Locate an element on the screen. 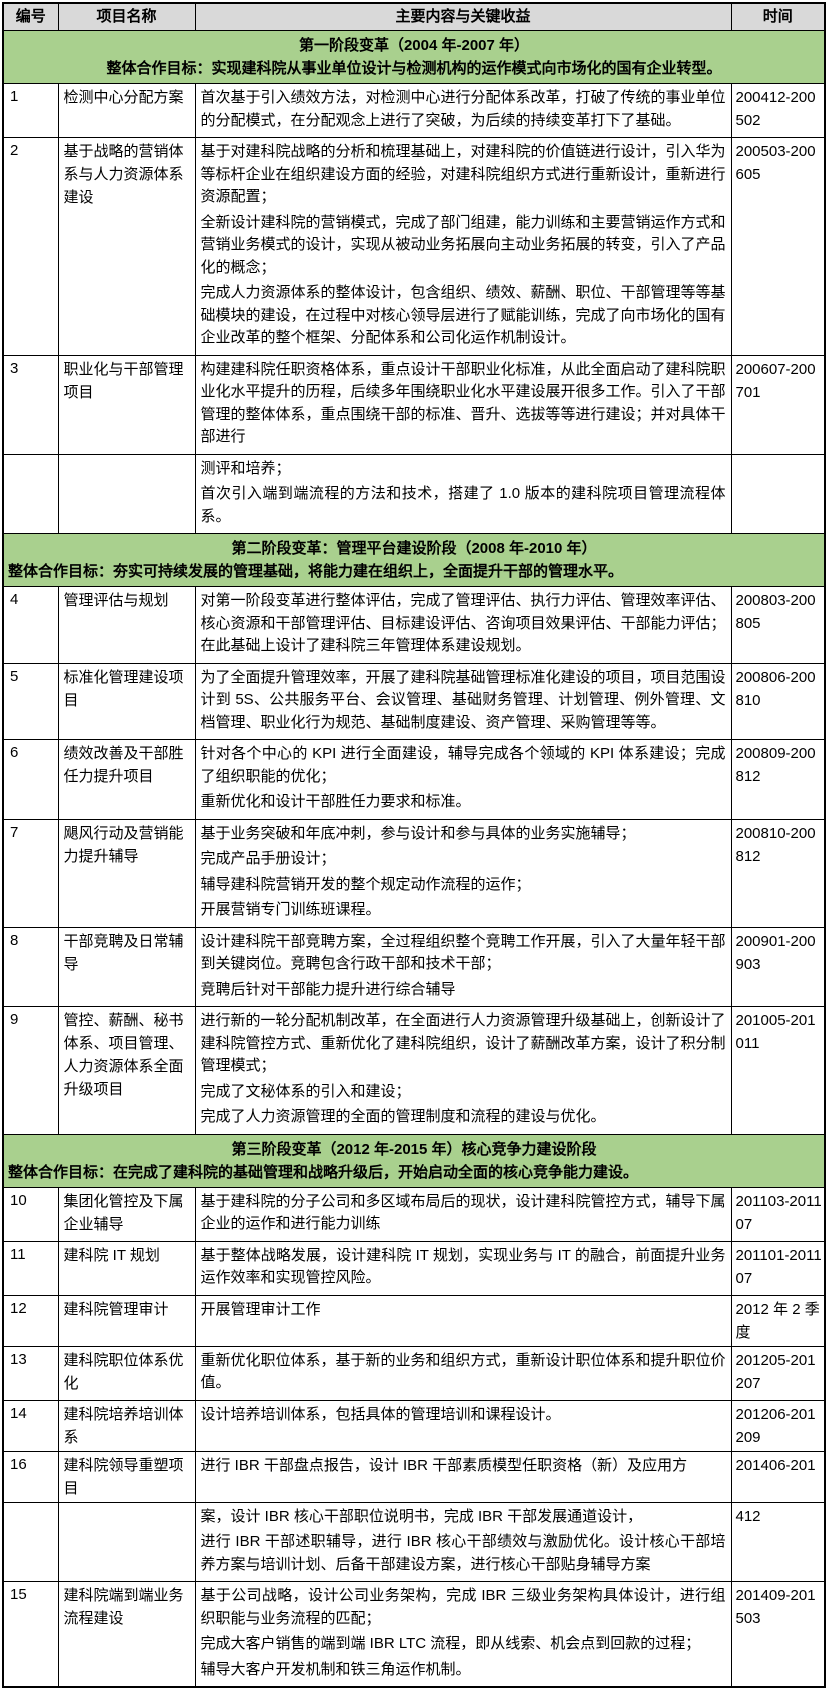 The height and width of the screenshot is (1690, 826). time-cell: 200412-200502 is located at coordinates (778, 110).